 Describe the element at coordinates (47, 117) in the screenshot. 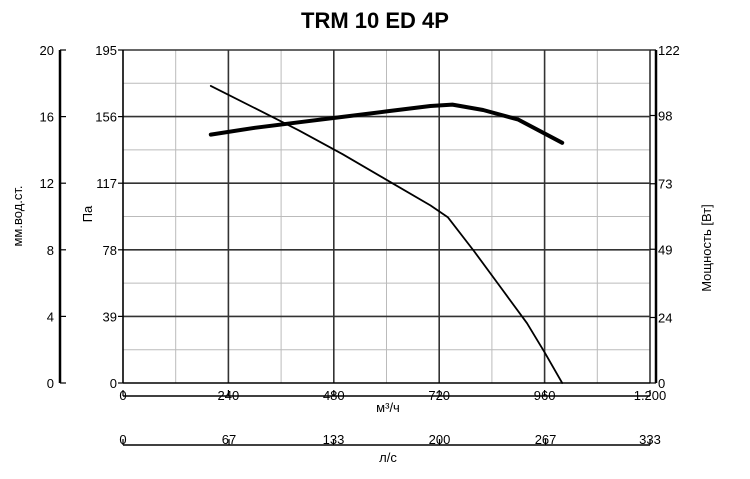

I see `y-tick-label-mm: 16` at that location.